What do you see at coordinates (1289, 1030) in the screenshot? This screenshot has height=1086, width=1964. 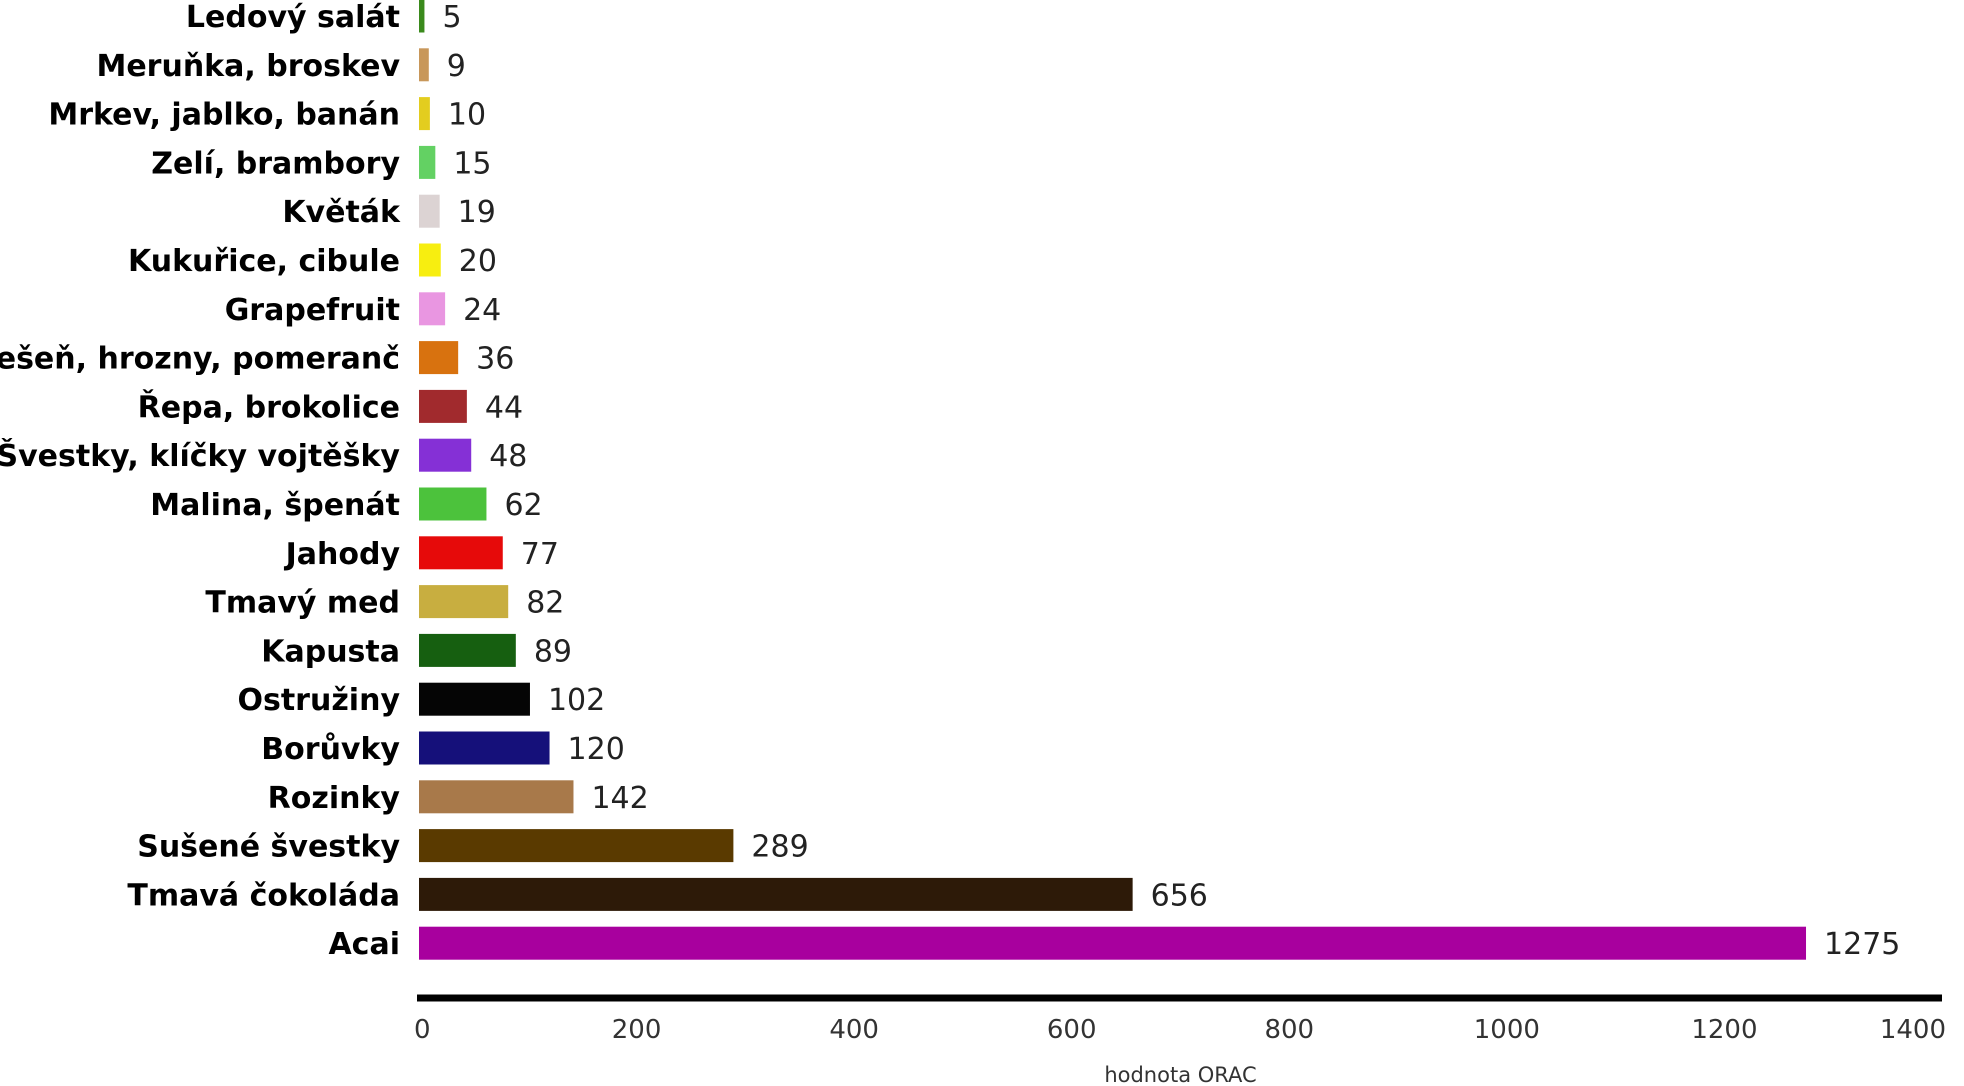 I see `x-tick-label-4: 800` at bounding box center [1289, 1030].